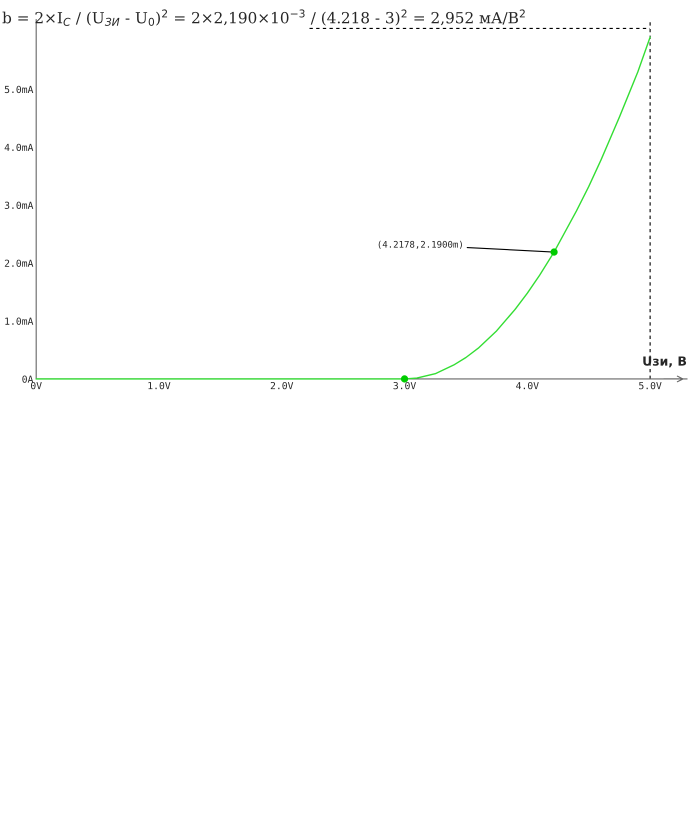 This screenshot has height=822, width=696. I want to click on y-tick-label: 0A, so click(28, 379).